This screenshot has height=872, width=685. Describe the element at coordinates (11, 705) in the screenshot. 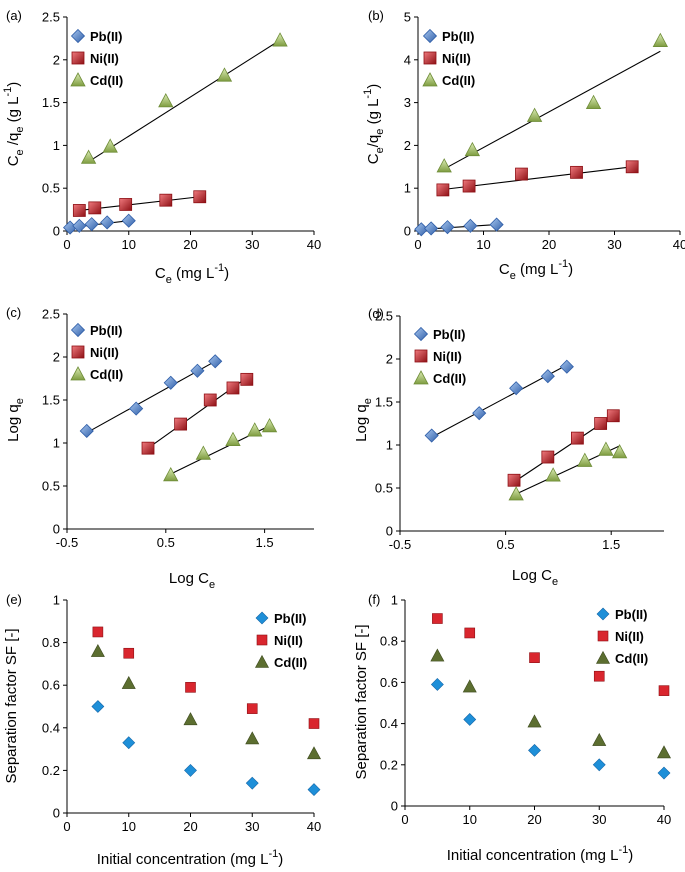

I see `y-axis-label: Separation factor SF [-]` at that location.